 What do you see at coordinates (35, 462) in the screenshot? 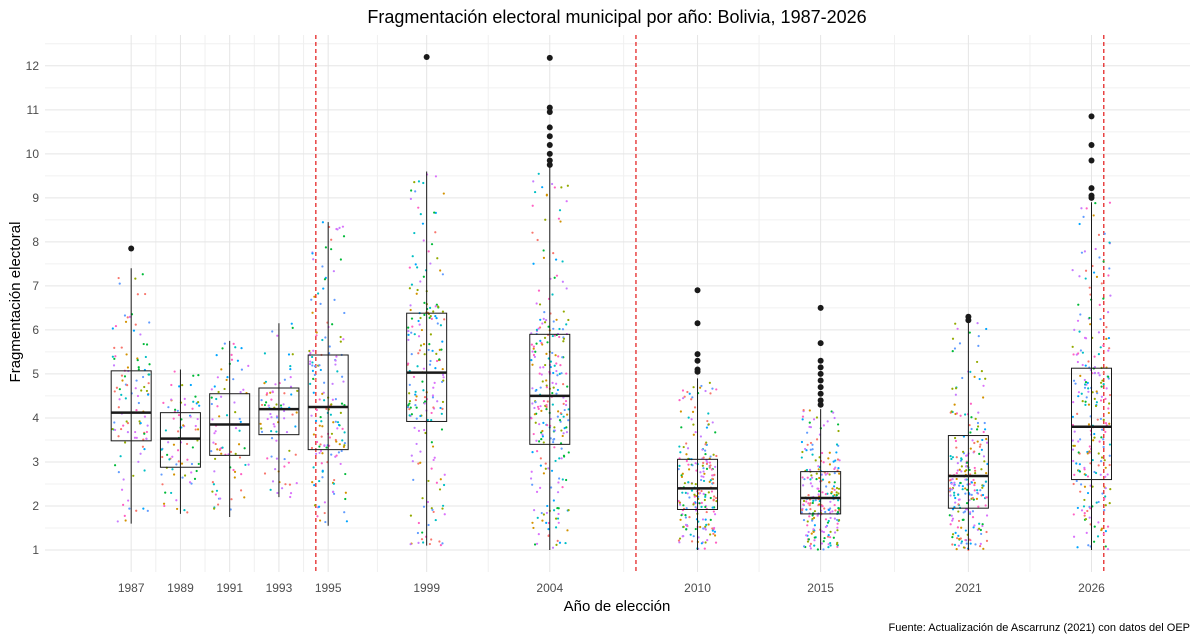
I see `y-tick-label: 3` at bounding box center [35, 462].